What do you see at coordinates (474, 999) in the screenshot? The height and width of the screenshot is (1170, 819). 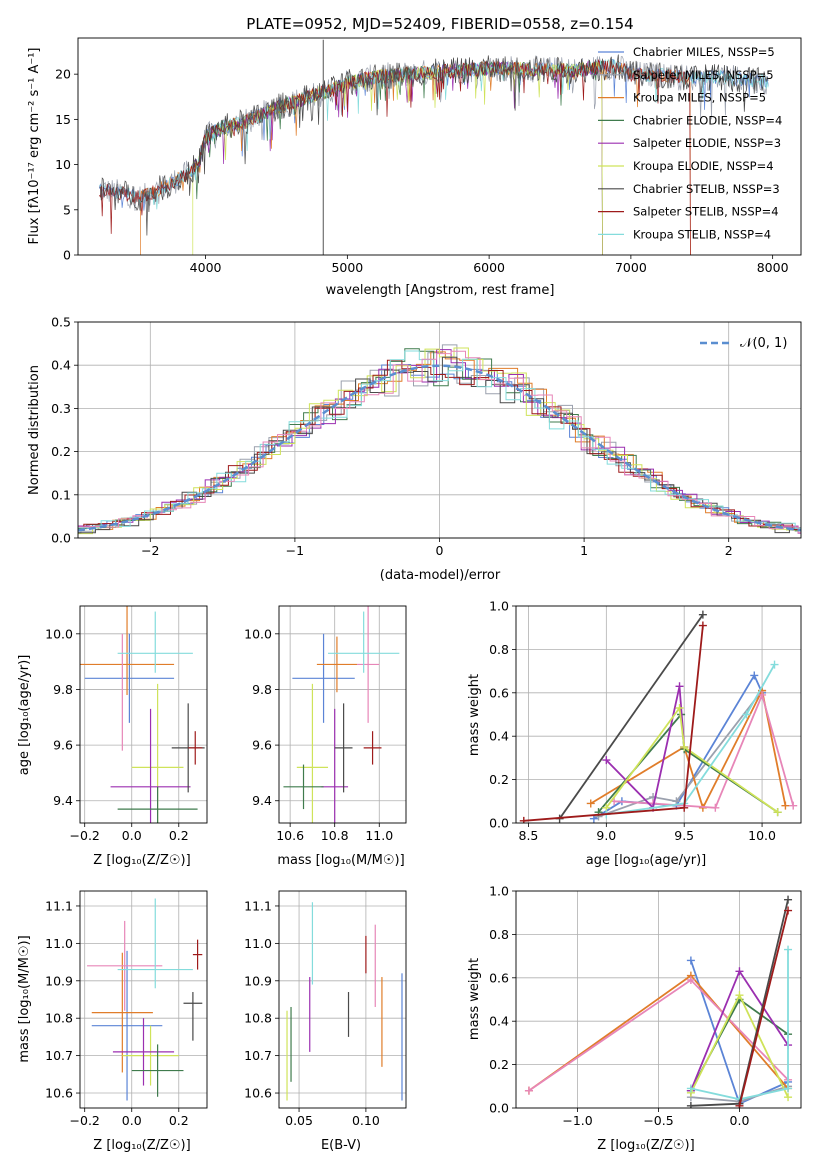 I see `mwZ-ylabel: mass weight` at bounding box center [474, 999].